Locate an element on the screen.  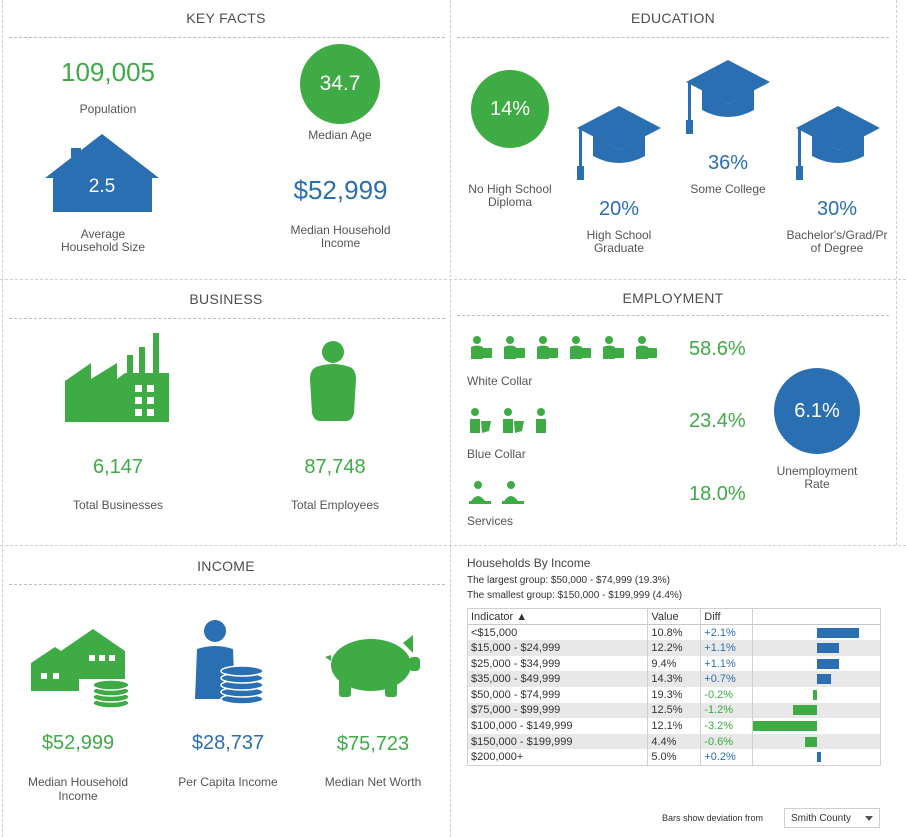
employment-title: EMPLOYMENT is located at coordinates (673, 298).